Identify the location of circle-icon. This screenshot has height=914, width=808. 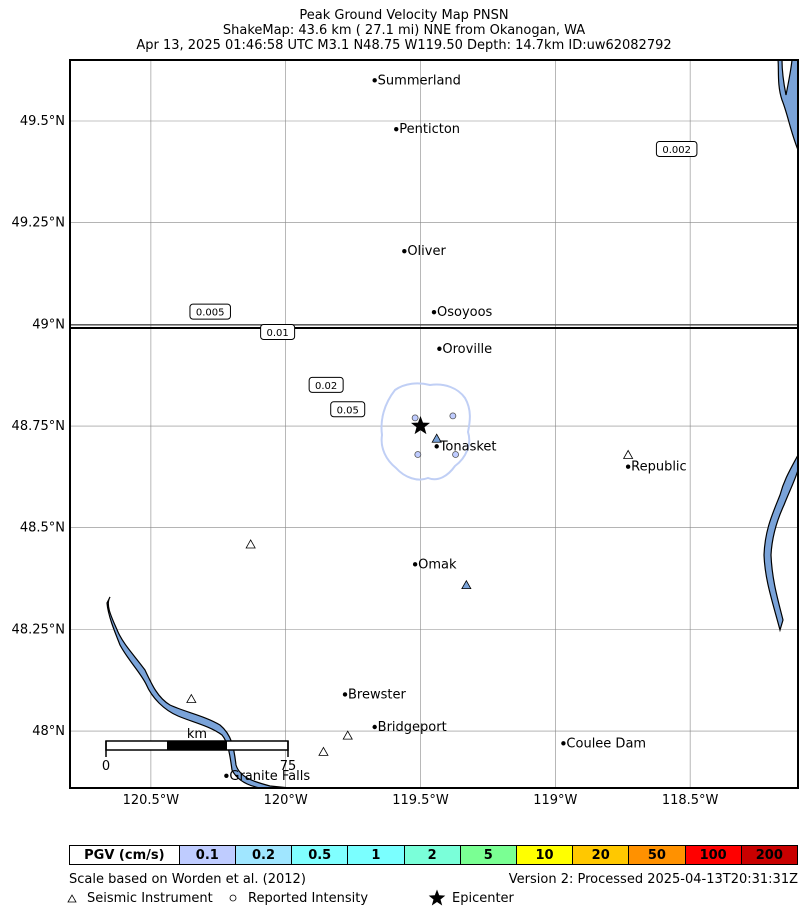
(233, 898).